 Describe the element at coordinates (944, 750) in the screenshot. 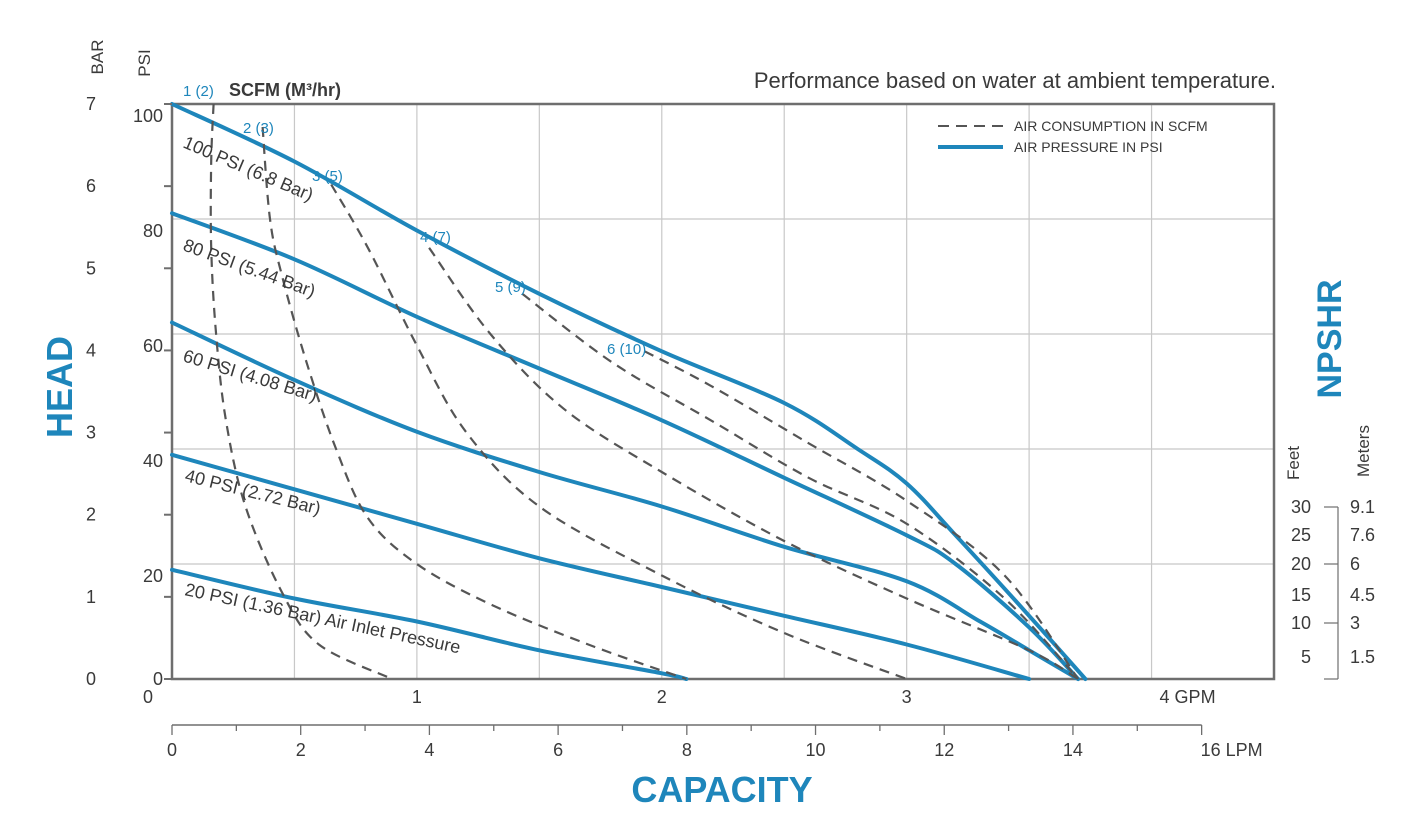

I see `lpm-tick-label: 12` at that location.